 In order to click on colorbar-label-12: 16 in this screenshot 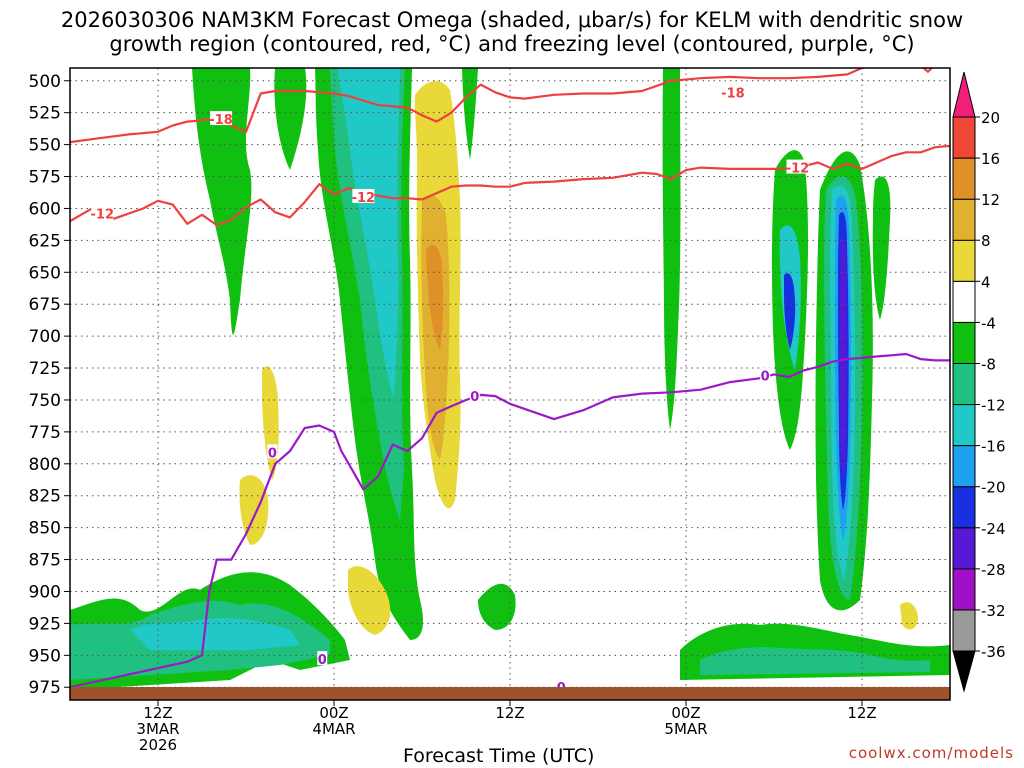, I will do `click(990, 159)`.